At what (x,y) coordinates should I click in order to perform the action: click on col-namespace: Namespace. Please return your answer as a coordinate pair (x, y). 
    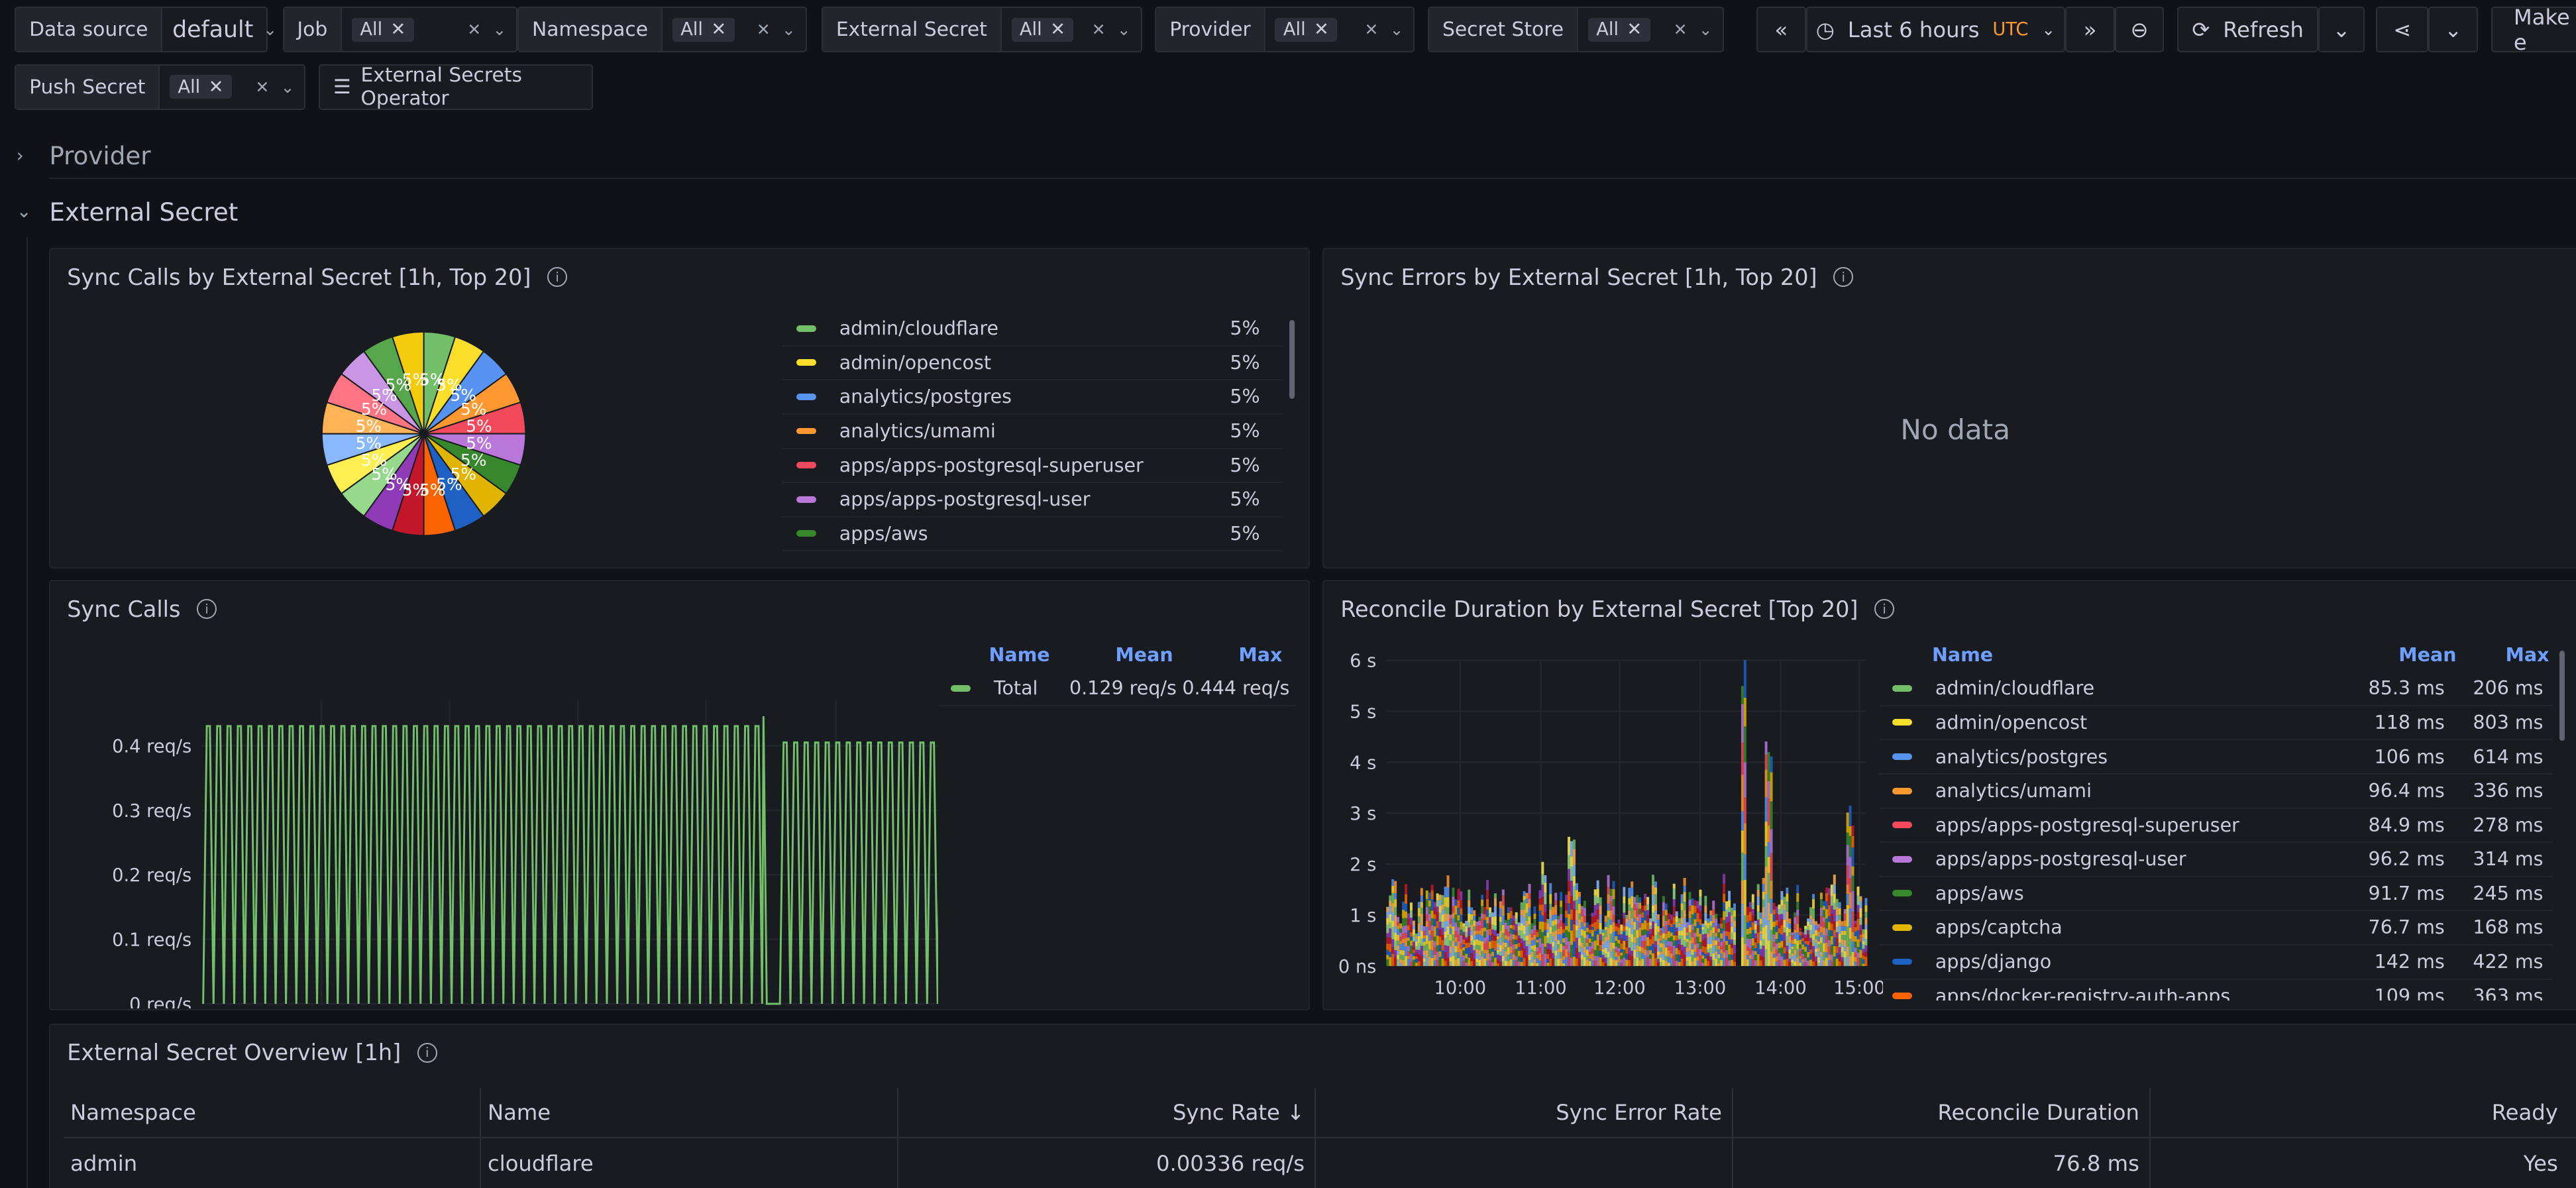
    Looking at the image, I should click on (273, 1112).